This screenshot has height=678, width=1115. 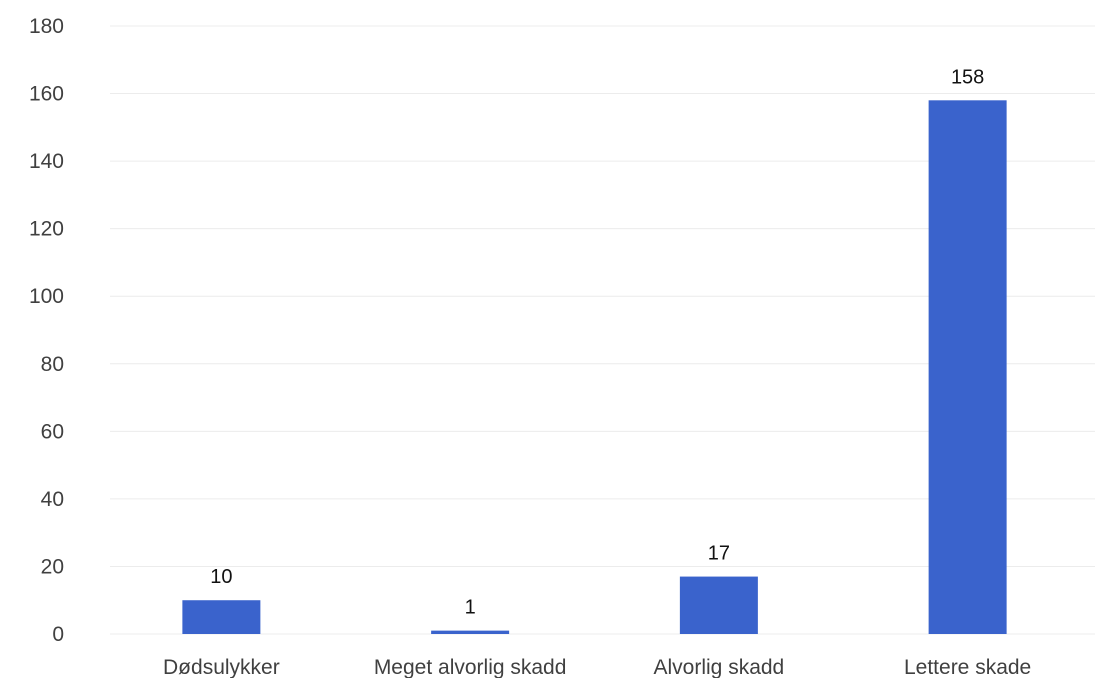 I want to click on y-tick-label: 100, so click(x=46, y=296).